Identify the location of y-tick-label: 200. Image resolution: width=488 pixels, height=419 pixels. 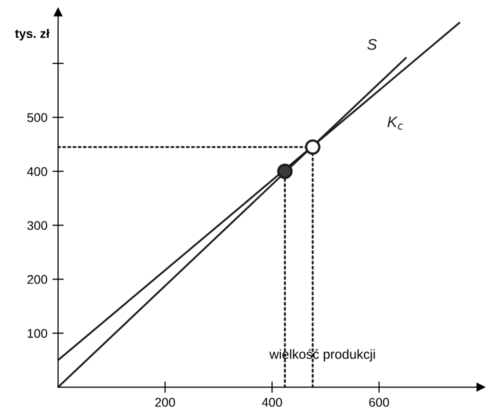
(37, 279).